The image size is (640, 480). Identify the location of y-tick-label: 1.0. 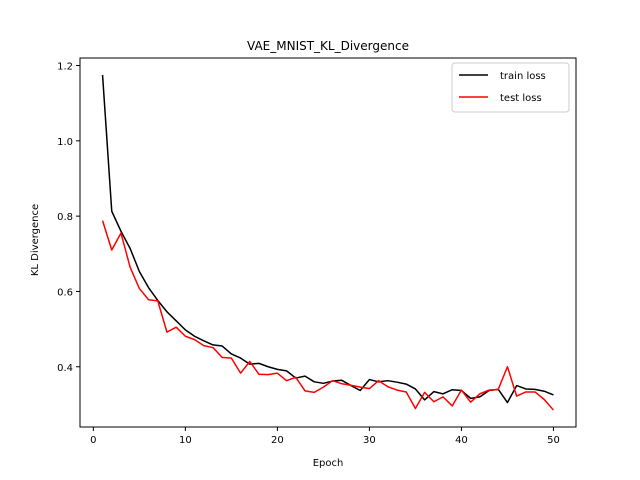
(65, 142).